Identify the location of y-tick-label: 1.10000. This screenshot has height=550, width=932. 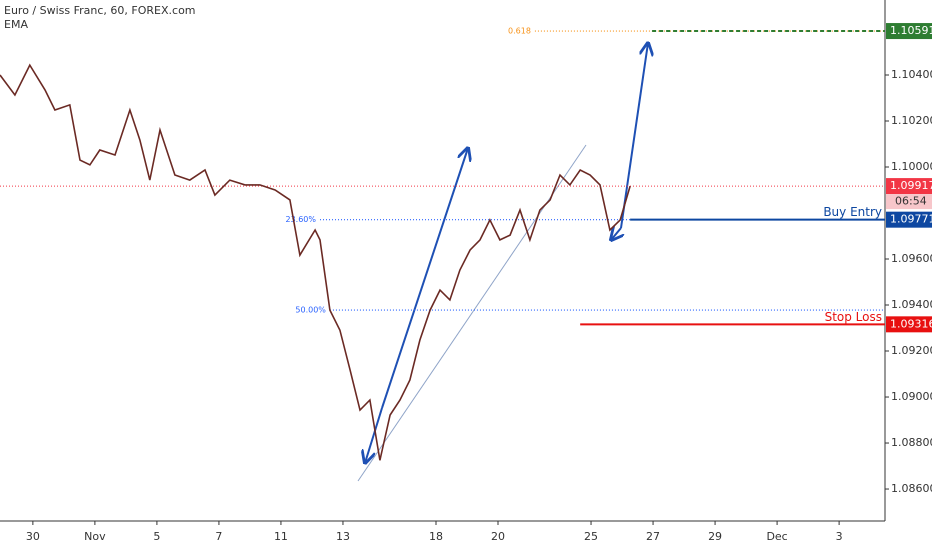
(911, 166).